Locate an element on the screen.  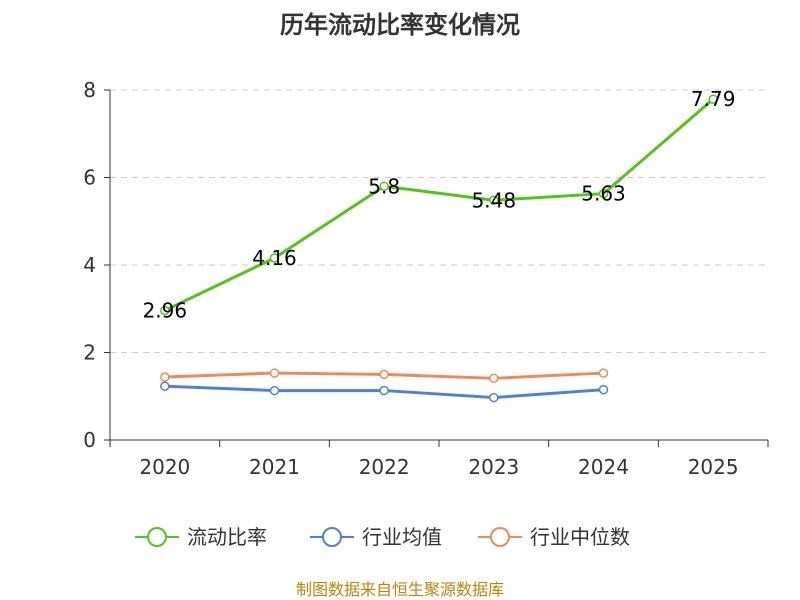
data-label: 5.8 is located at coordinates (384, 186).